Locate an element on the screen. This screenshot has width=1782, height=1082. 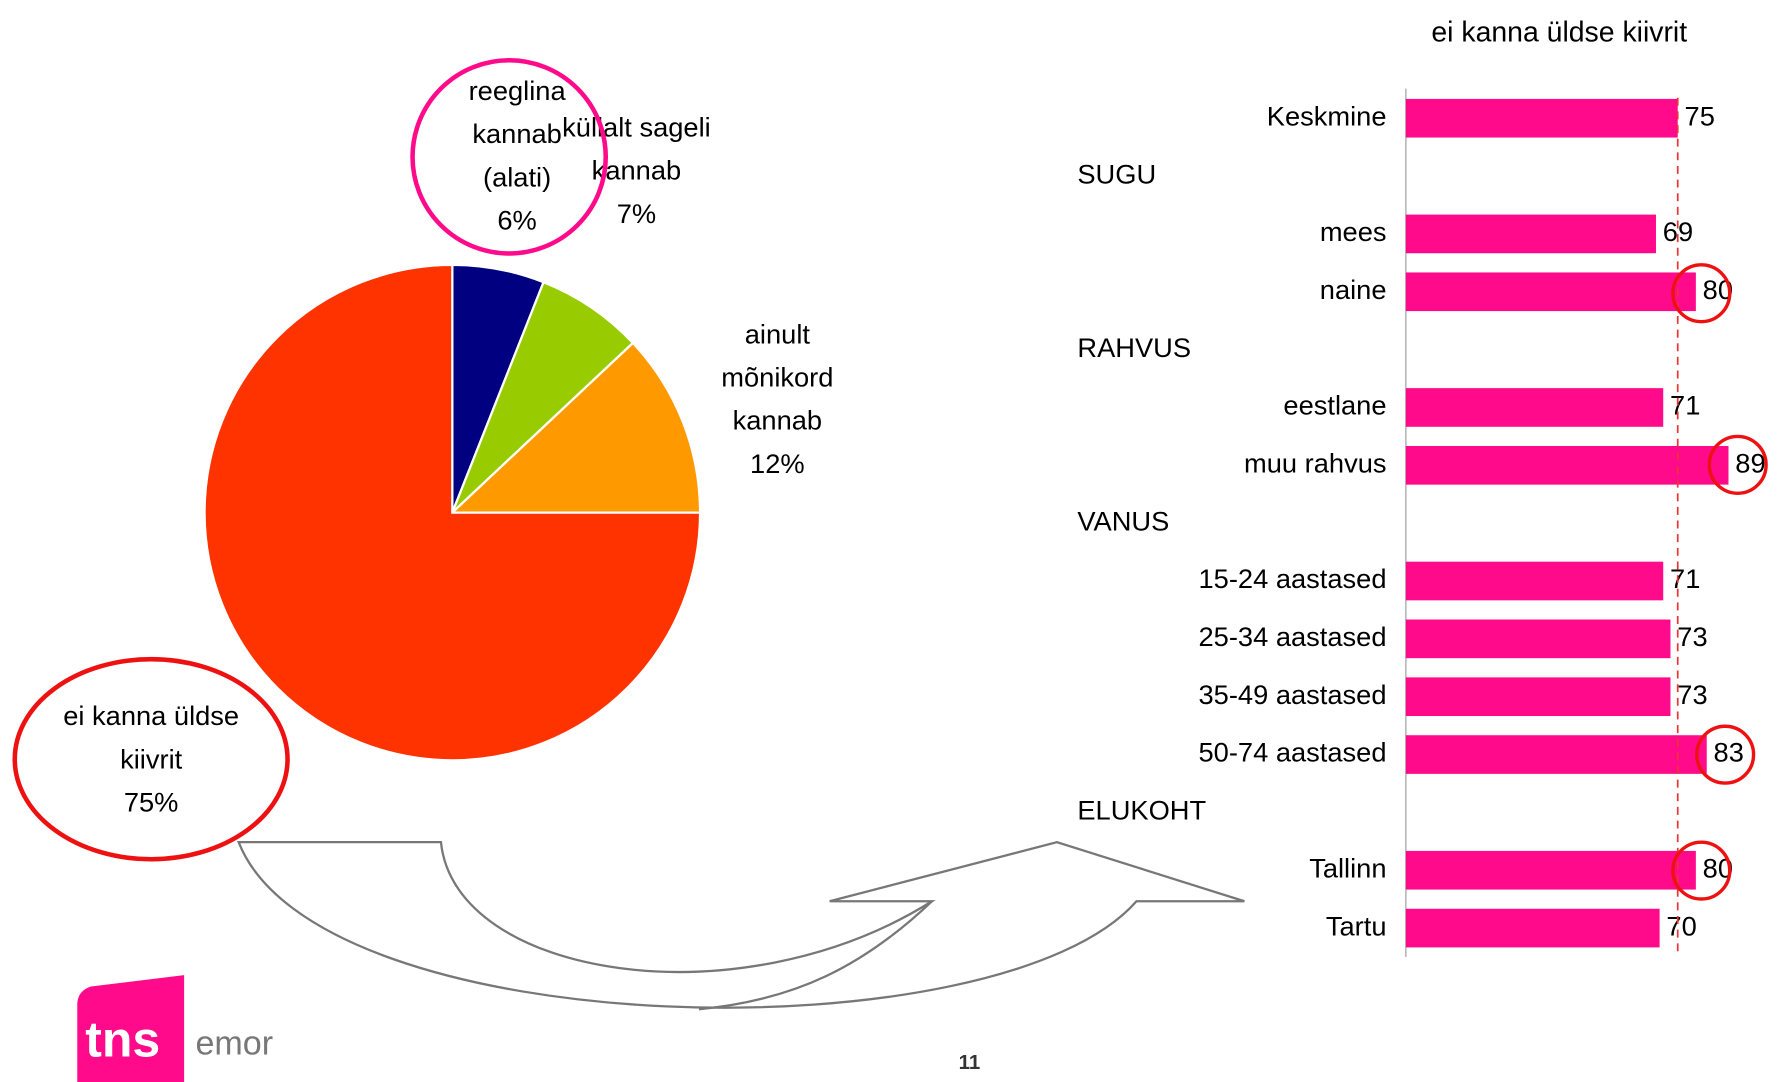
category-label: Keskmine is located at coordinates (1327, 115).